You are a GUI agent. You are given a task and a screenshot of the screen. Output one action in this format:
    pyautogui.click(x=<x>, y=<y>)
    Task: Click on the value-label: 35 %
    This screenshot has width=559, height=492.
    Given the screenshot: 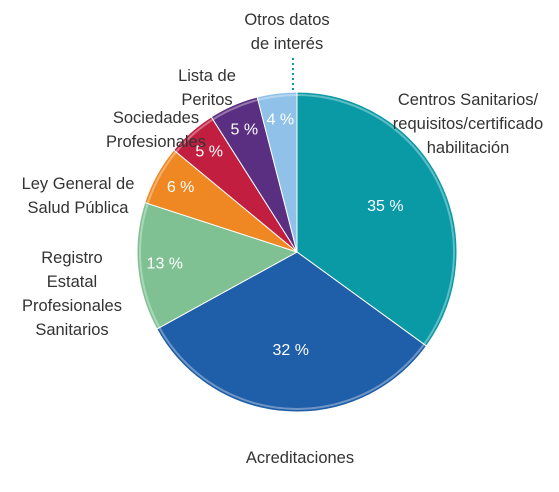 What is the action you would take?
    pyautogui.click(x=385, y=206)
    